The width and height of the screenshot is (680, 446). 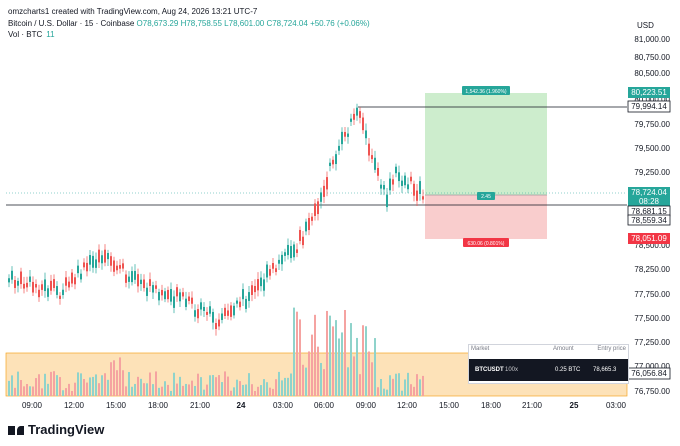 What do you see at coordinates (649, 373) in the screenshot?
I see `svg-text: 76,056.84` at bounding box center [649, 373].